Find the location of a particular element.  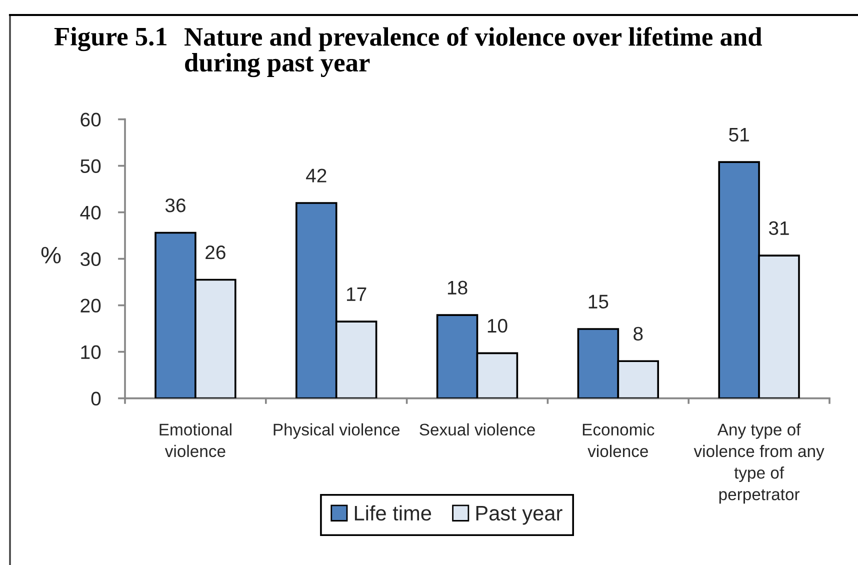

x-tick-label: Physical violence is located at coordinates (337, 431).